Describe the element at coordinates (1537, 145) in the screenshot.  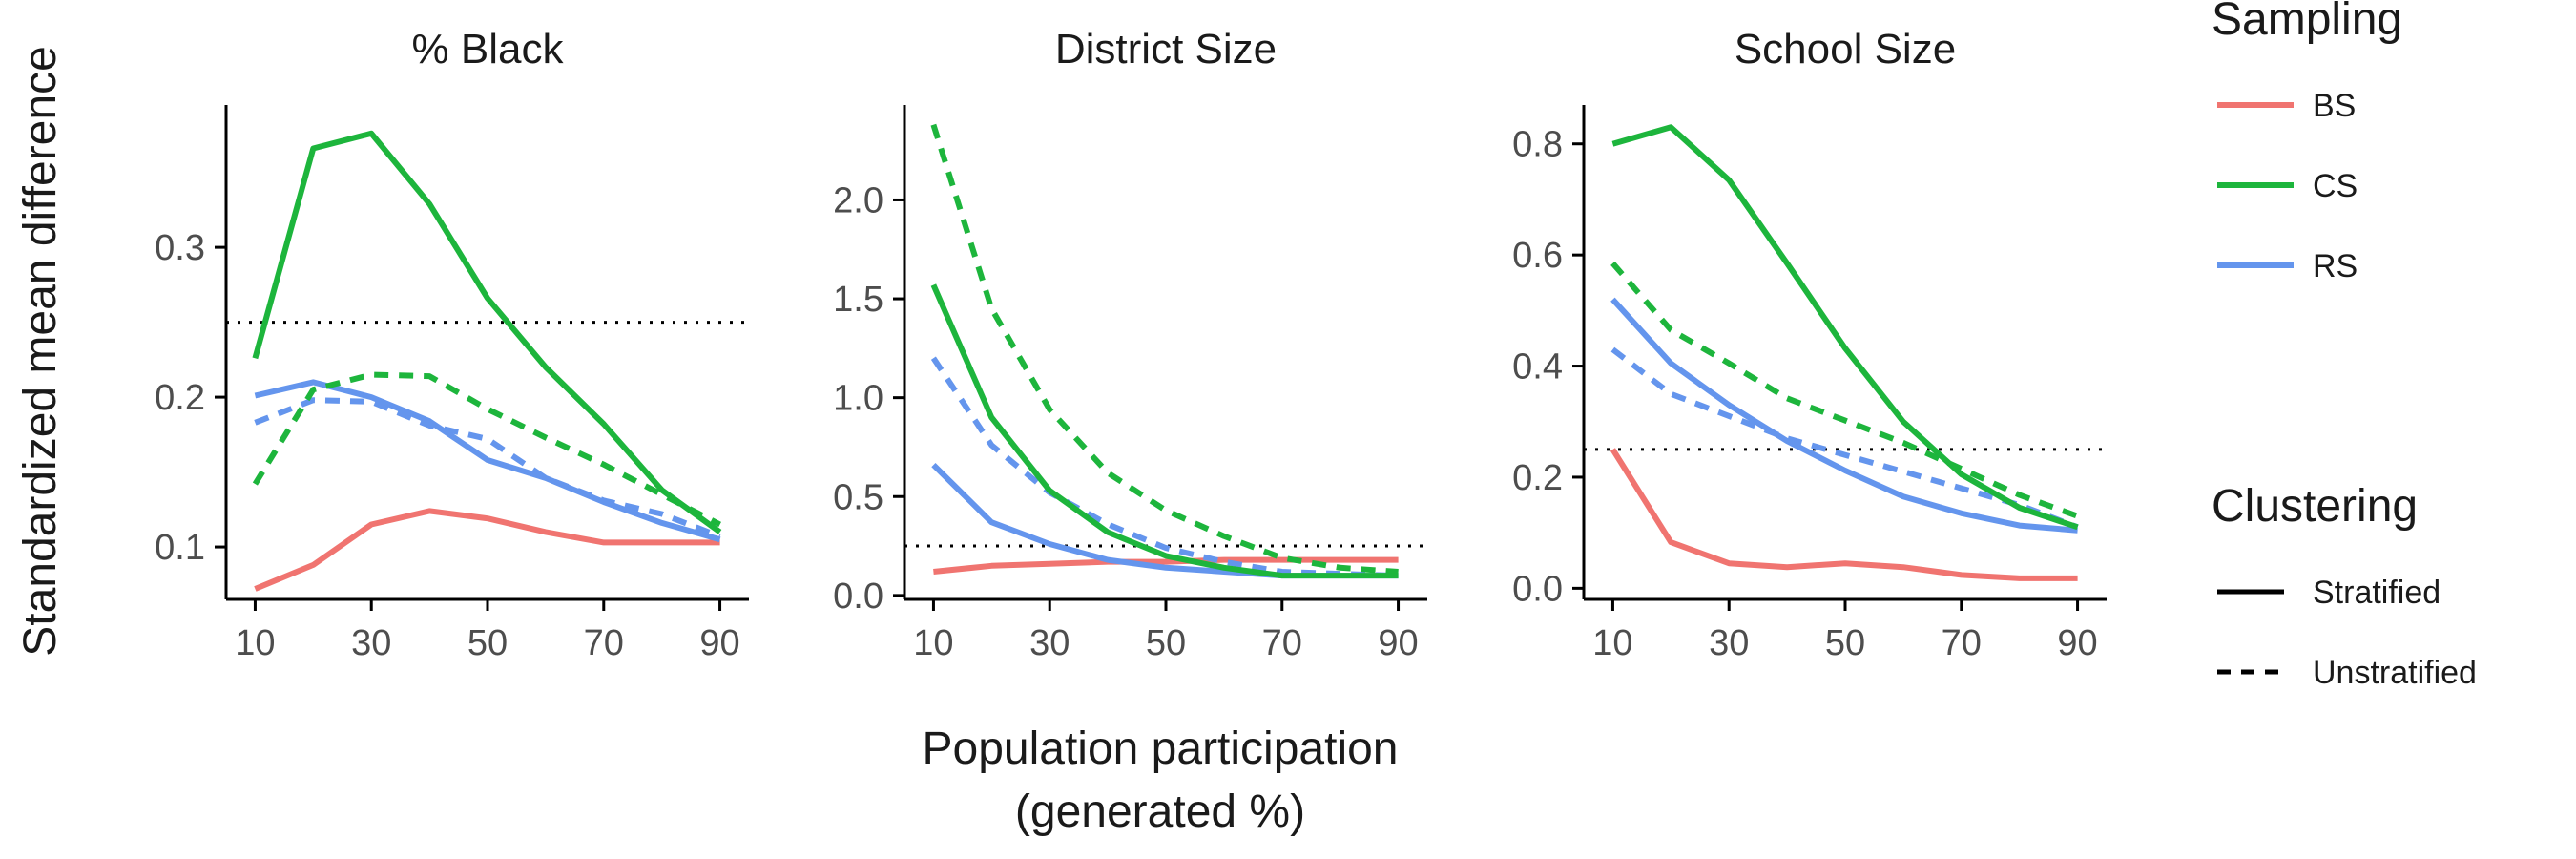
I see `y-tick-label-school-size: 0.8` at that location.